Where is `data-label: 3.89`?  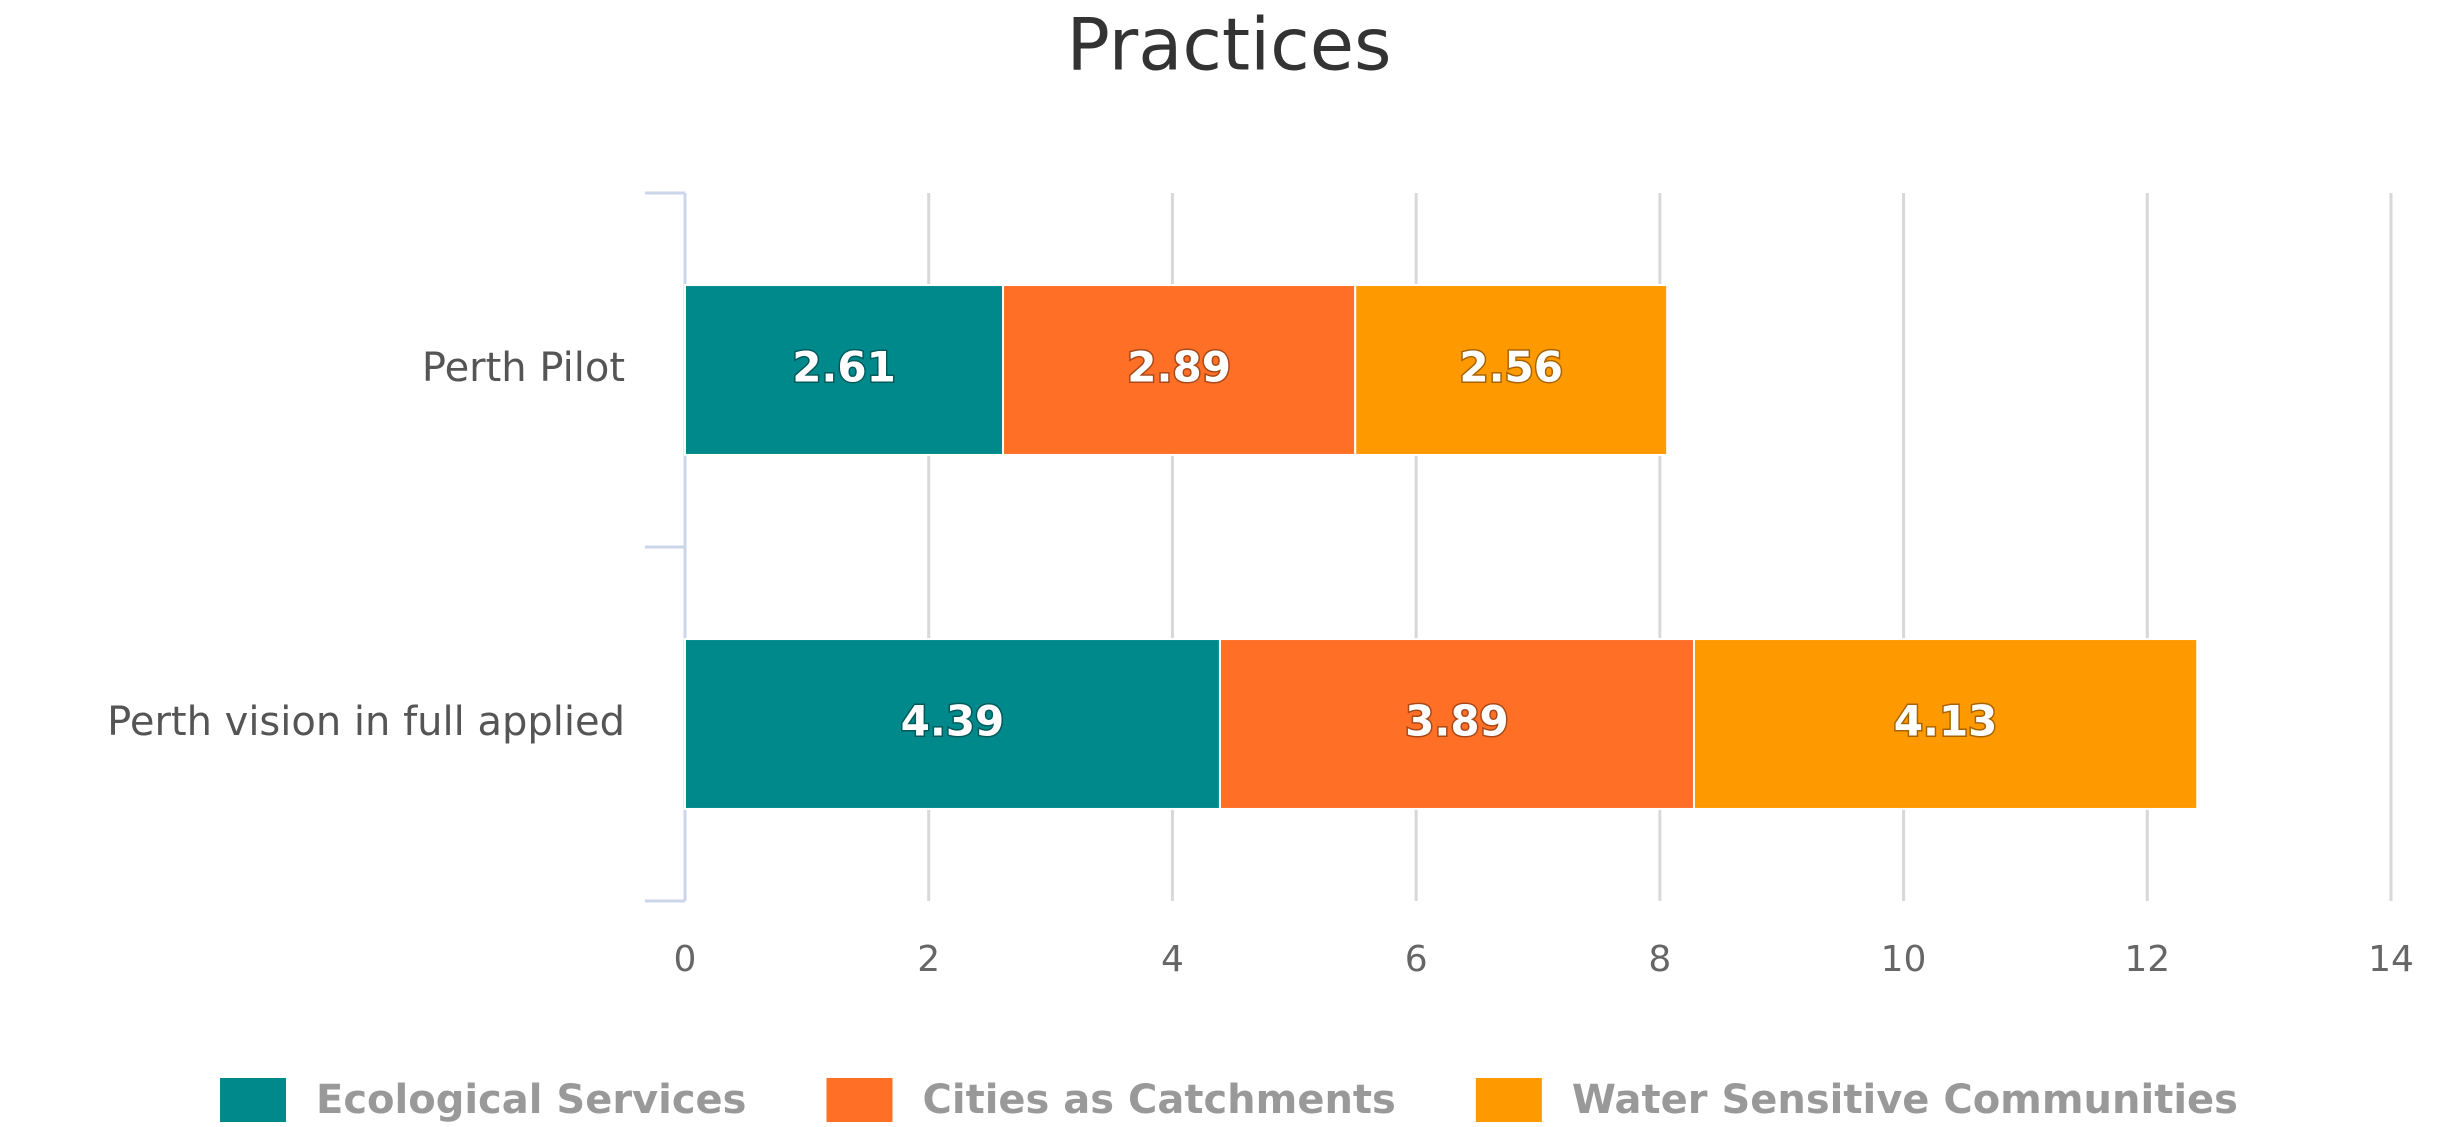 data-label: 3.89 is located at coordinates (1457, 721).